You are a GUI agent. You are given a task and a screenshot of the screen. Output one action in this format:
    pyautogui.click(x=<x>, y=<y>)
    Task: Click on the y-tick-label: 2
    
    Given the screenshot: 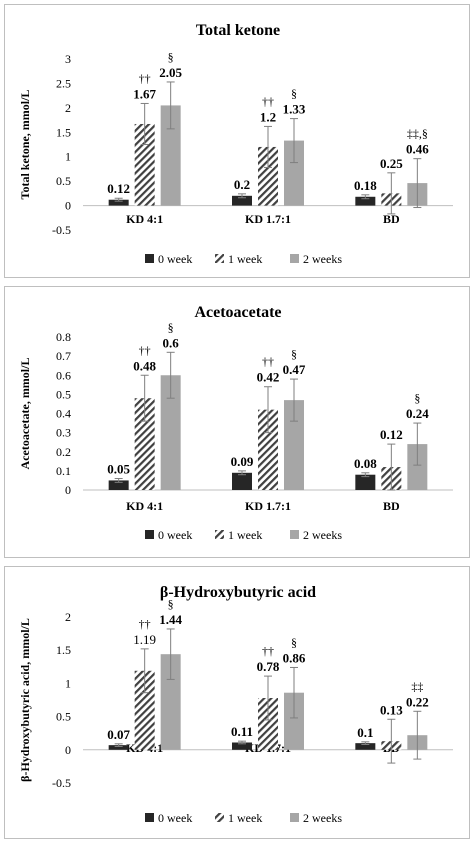 What is the action you would take?
    pyautogui.click(x=68, y=617)
    